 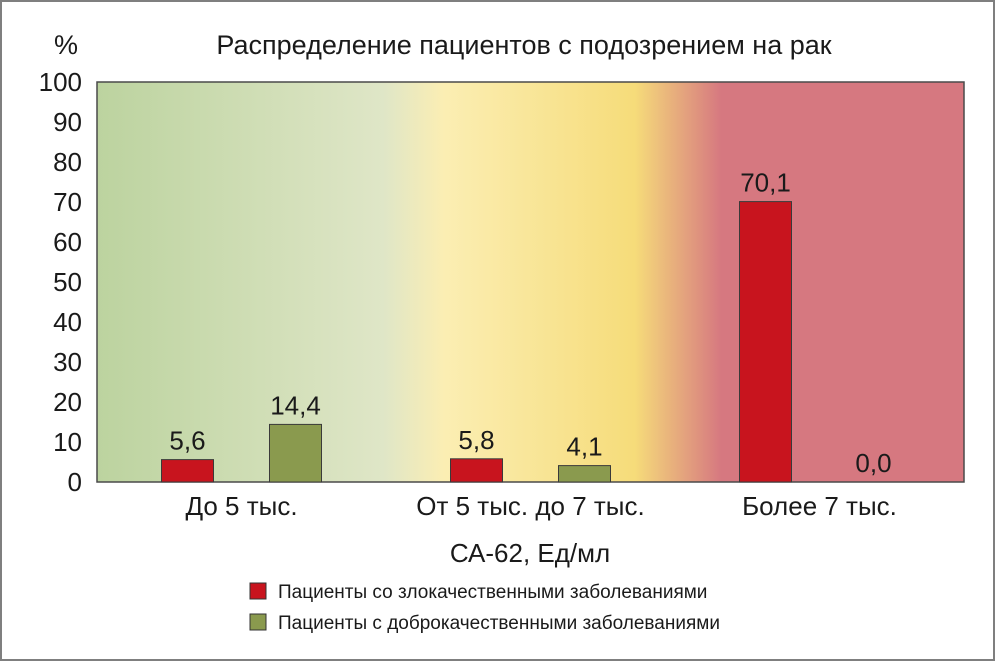 What do you see at coordinates (258, 622) in the screenshot?
I see `legend-swatch-benign` at bounding box center [258, 622].